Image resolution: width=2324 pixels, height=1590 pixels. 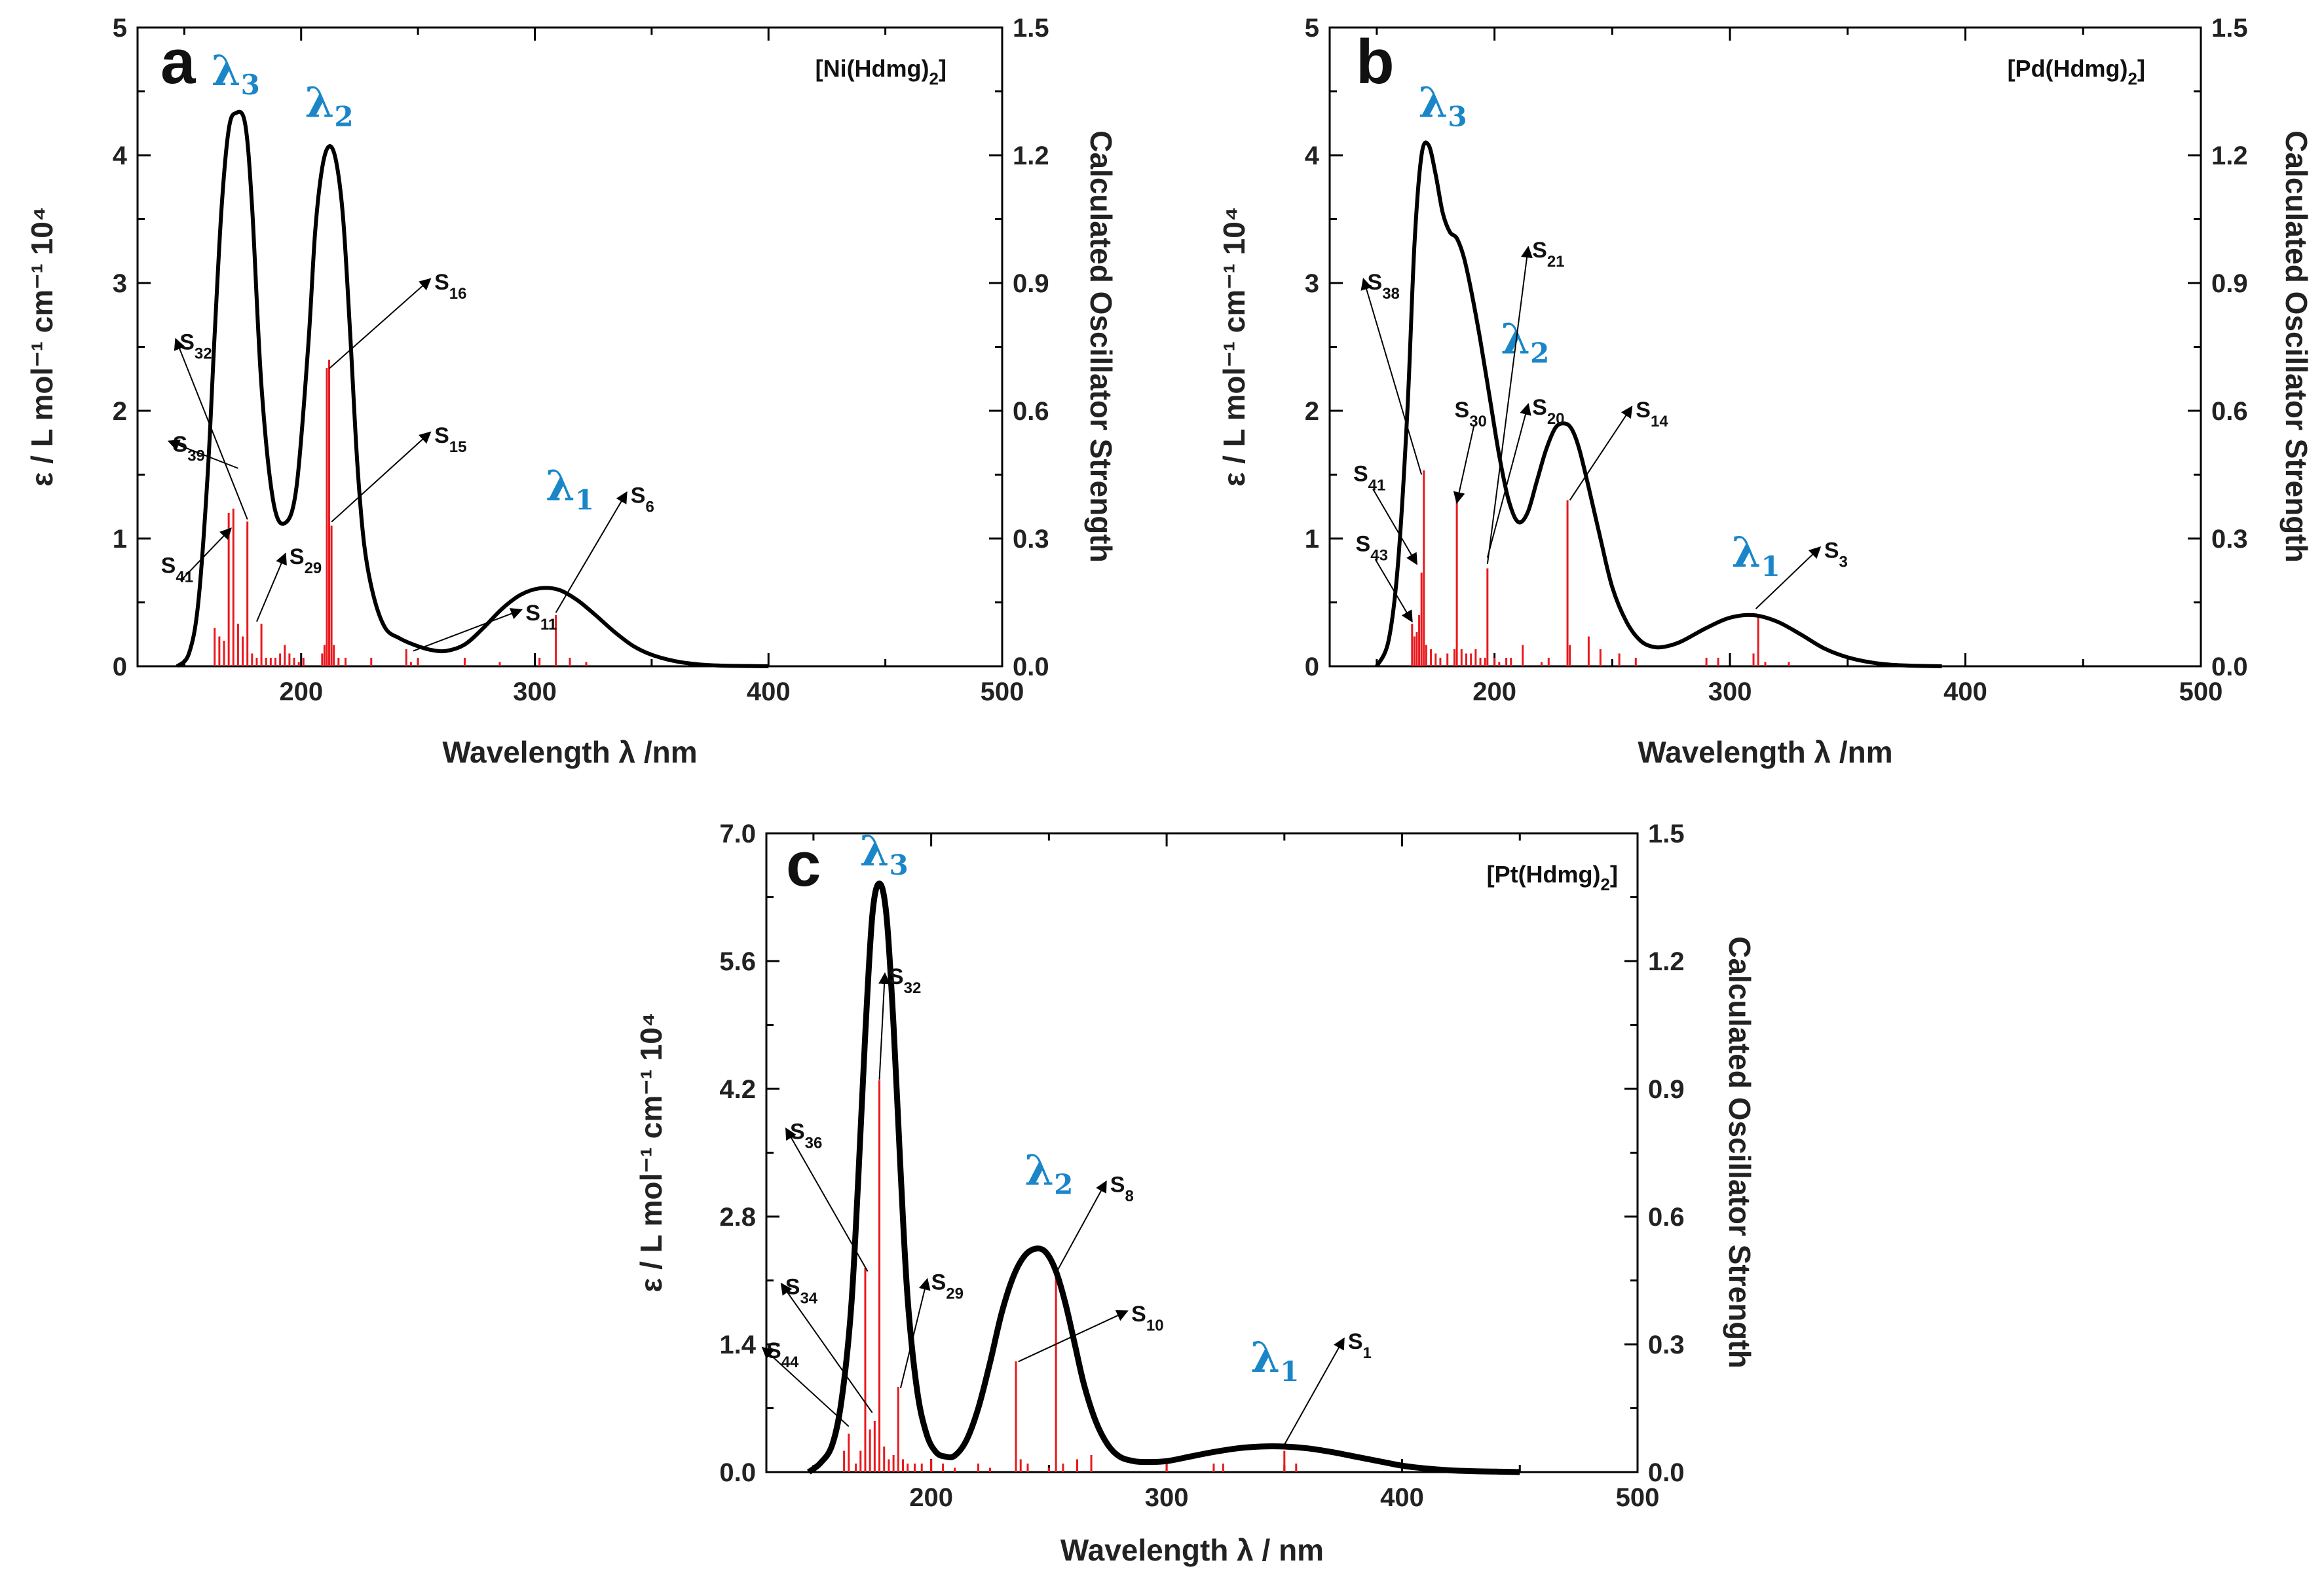 What do you see at coordinates (120, 667) in the screenshot?
I see `y-tick-label: 0` at bounding box center [120, 667].